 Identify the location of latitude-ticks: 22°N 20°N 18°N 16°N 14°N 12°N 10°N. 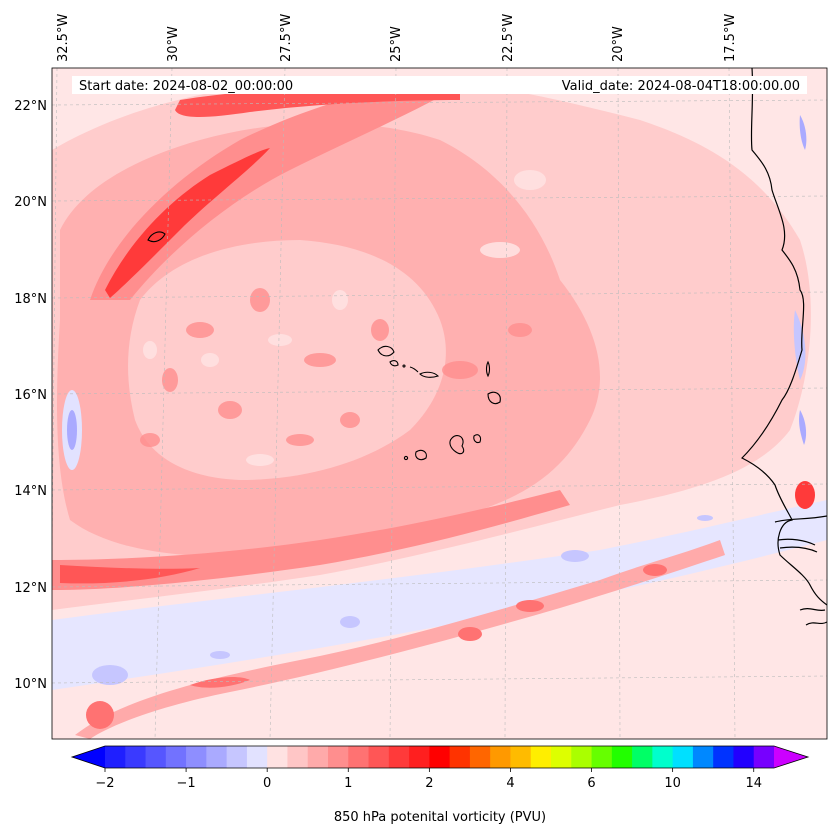
(30, 395).